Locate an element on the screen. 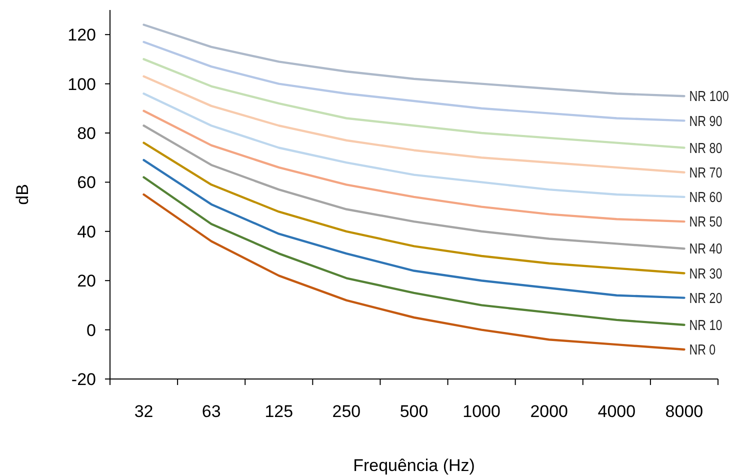 This screenshot has height=475, width=741. y-axis-title: dB is located at coordinates (22, 194).